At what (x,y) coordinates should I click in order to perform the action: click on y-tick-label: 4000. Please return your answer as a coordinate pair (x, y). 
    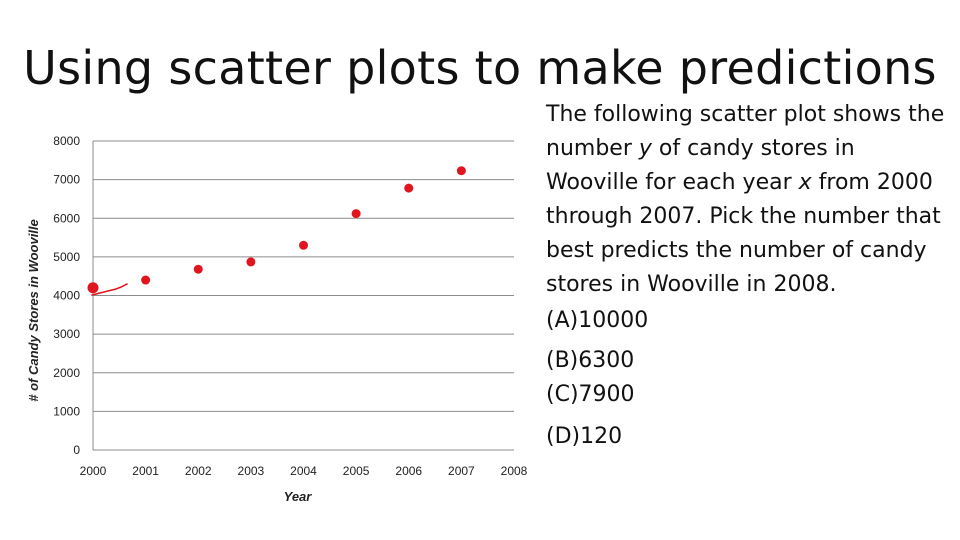
    Looking at the image, I should click on (66, 296).